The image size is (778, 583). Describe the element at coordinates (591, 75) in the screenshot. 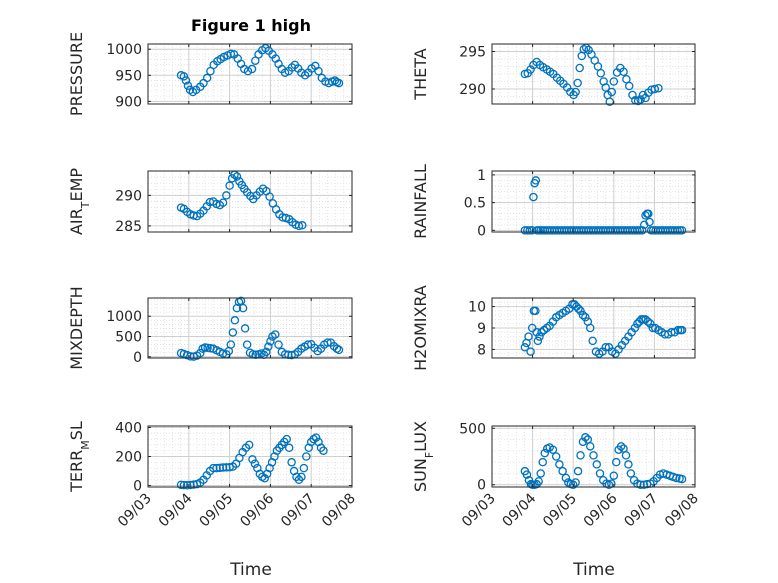

I see `series-theta` at that location.